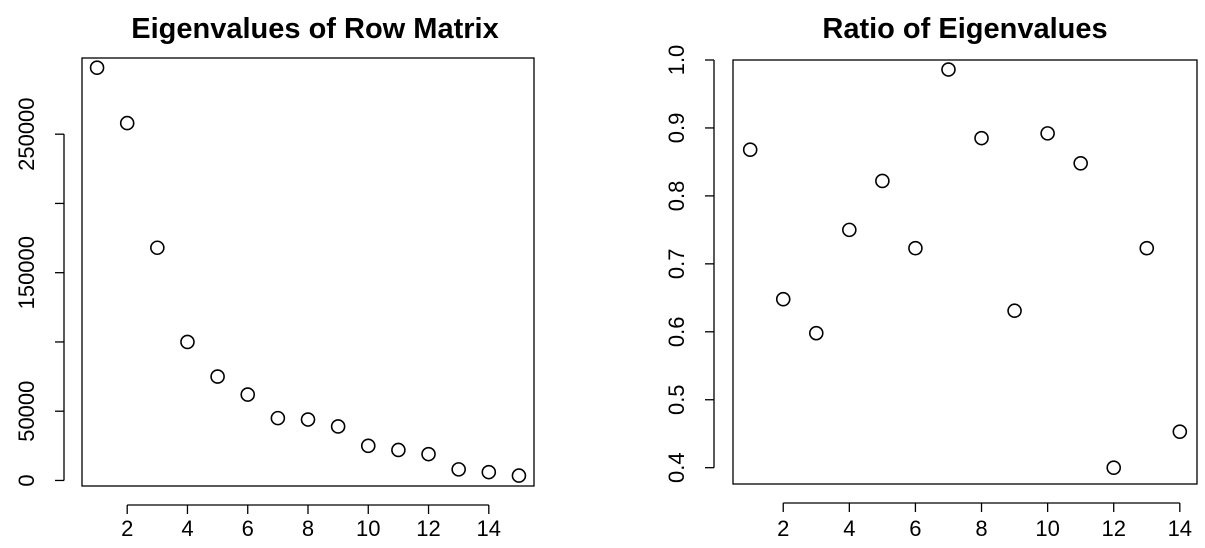 This screenshot has width=1205, height=548. What do you see at coordinates (26, 411) in the screenshot?
I see `y-tick-label: 50000` at bounding box center [26, 411].